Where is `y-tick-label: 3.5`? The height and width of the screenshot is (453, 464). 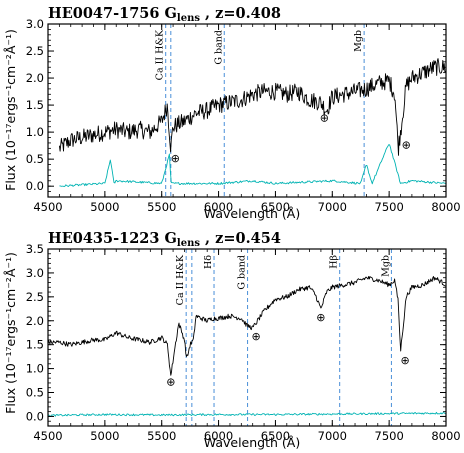 y-tick-label: 3.5 is located at coordinates (35, 249).